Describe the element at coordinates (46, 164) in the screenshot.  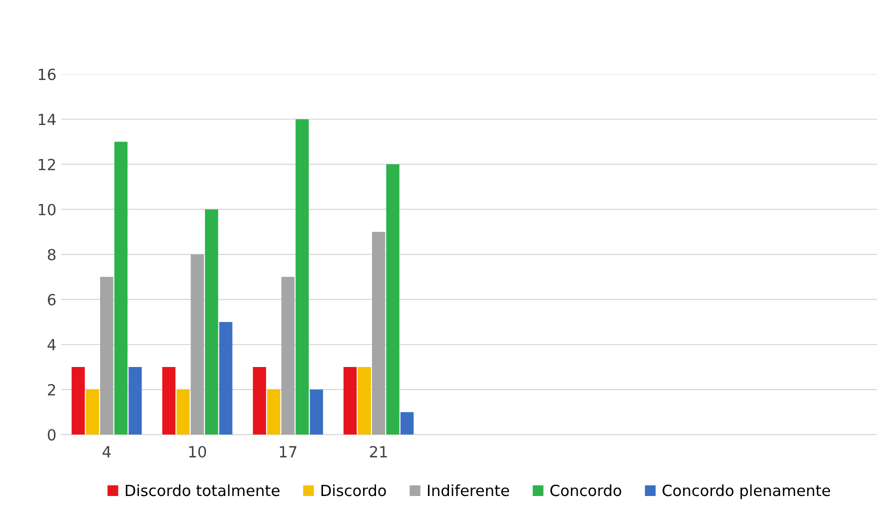
I see `y-tick-label: 12` at that location.